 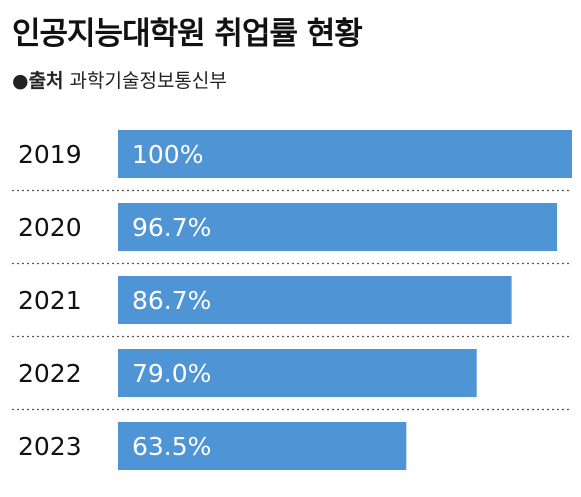 What do you see at coordinates (315, 300) in the screenshot?
I see `bar-2021` at bounding box center [315, 300].